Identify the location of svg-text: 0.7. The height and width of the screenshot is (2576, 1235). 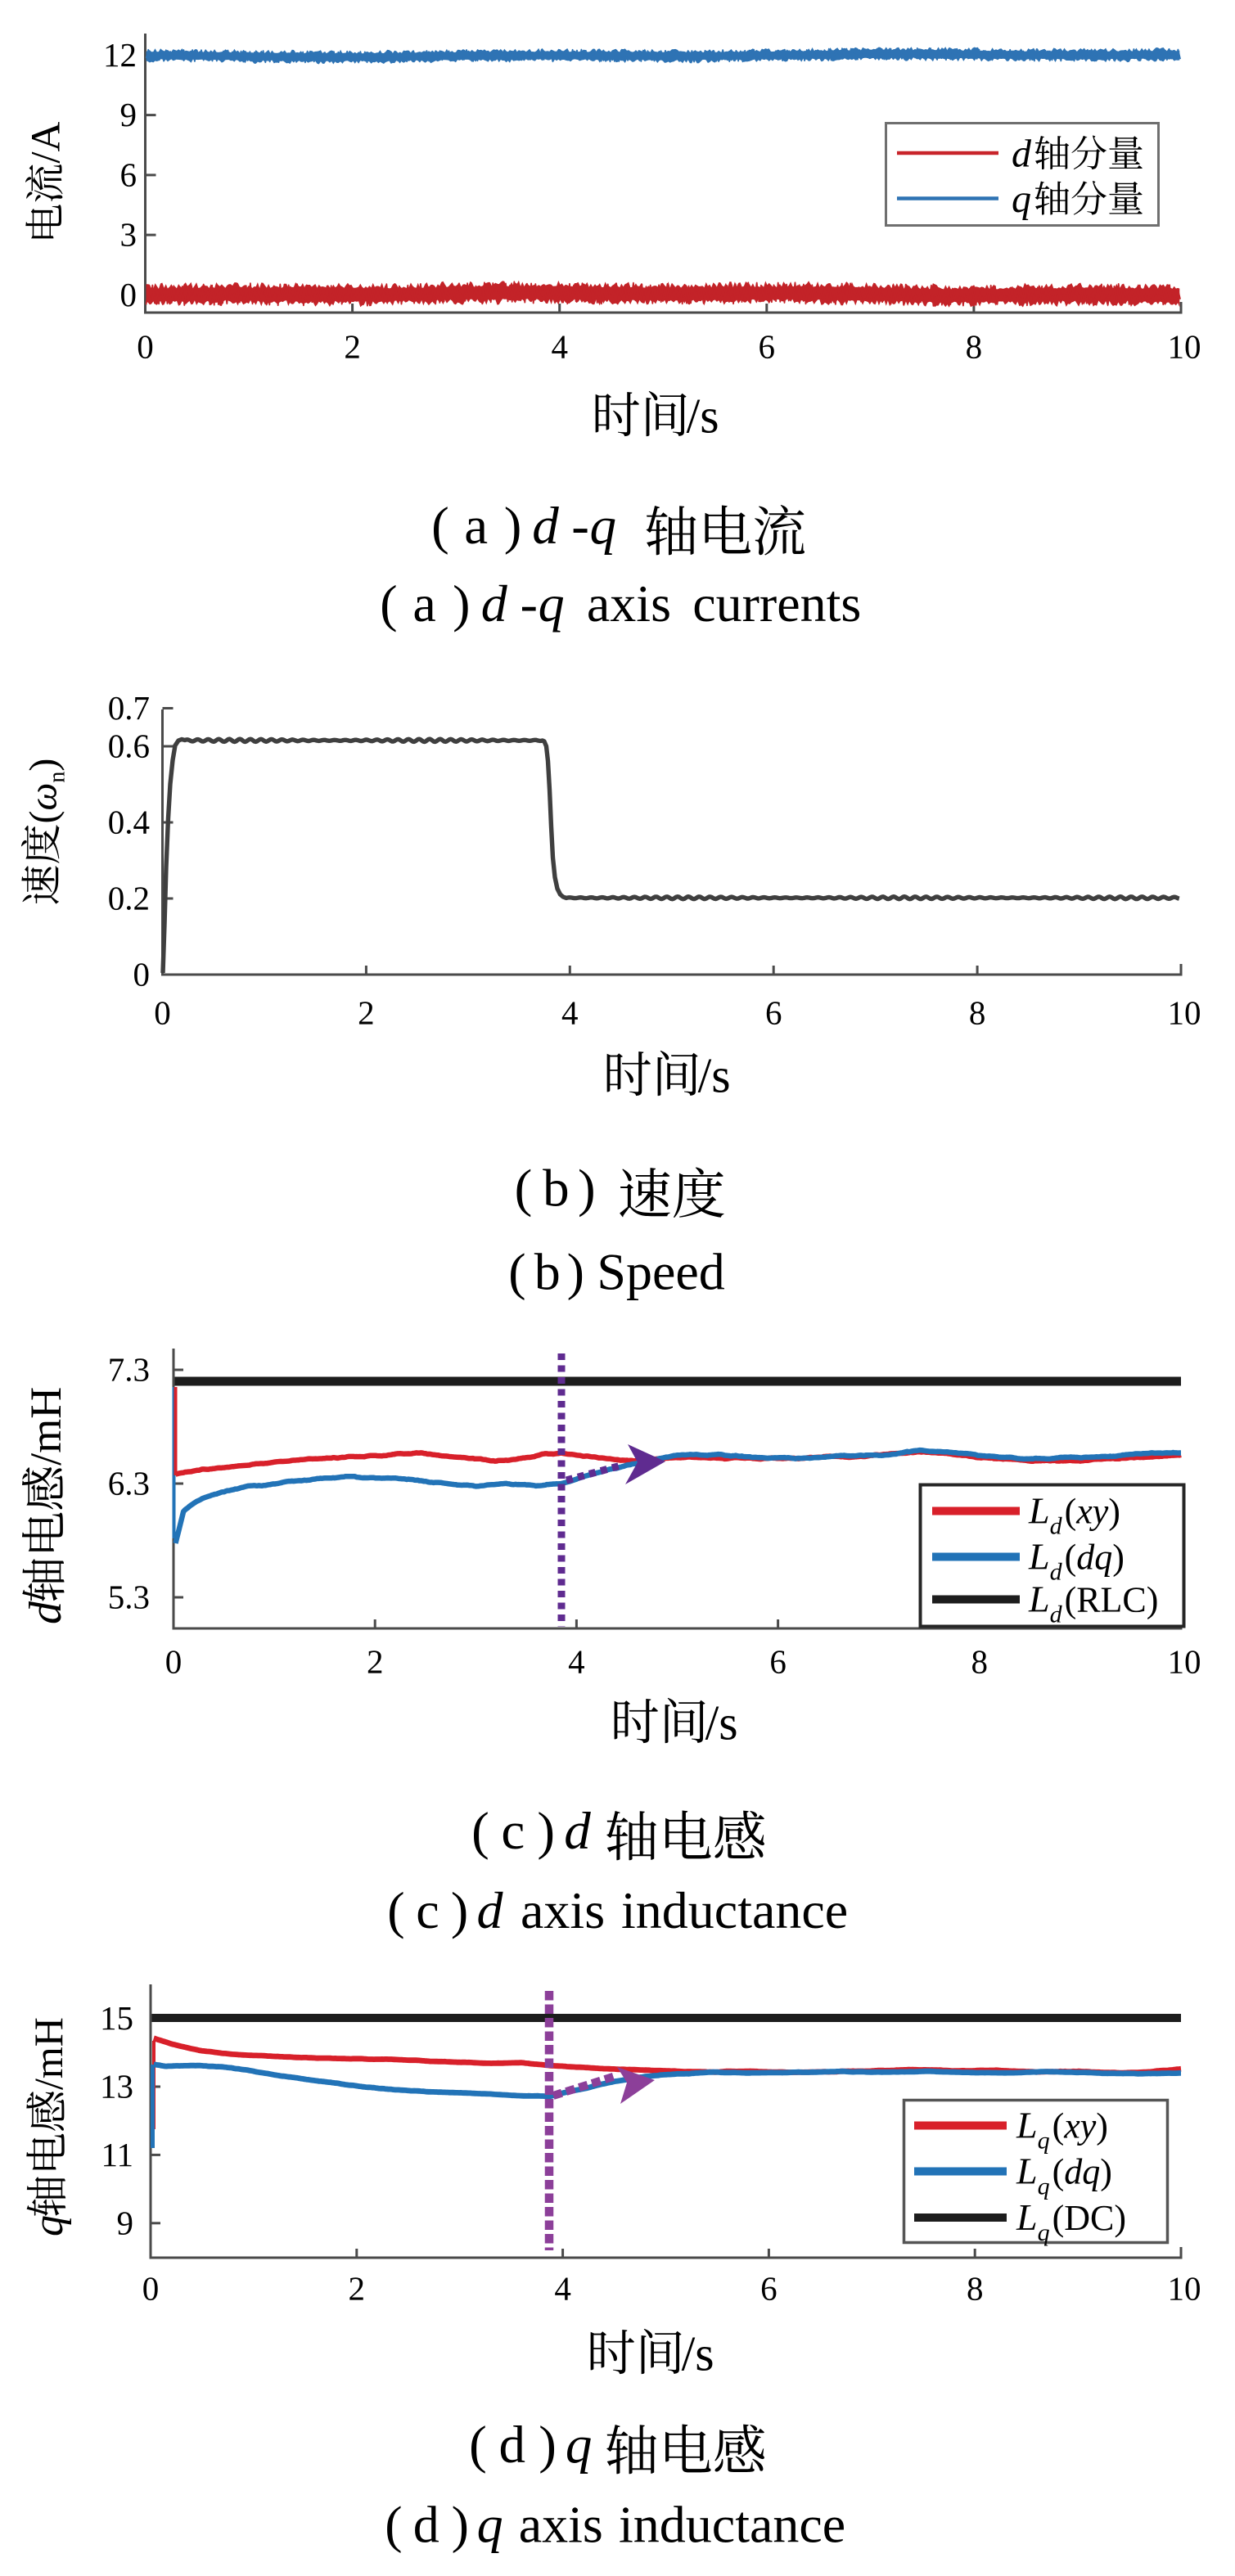
(129, 708).